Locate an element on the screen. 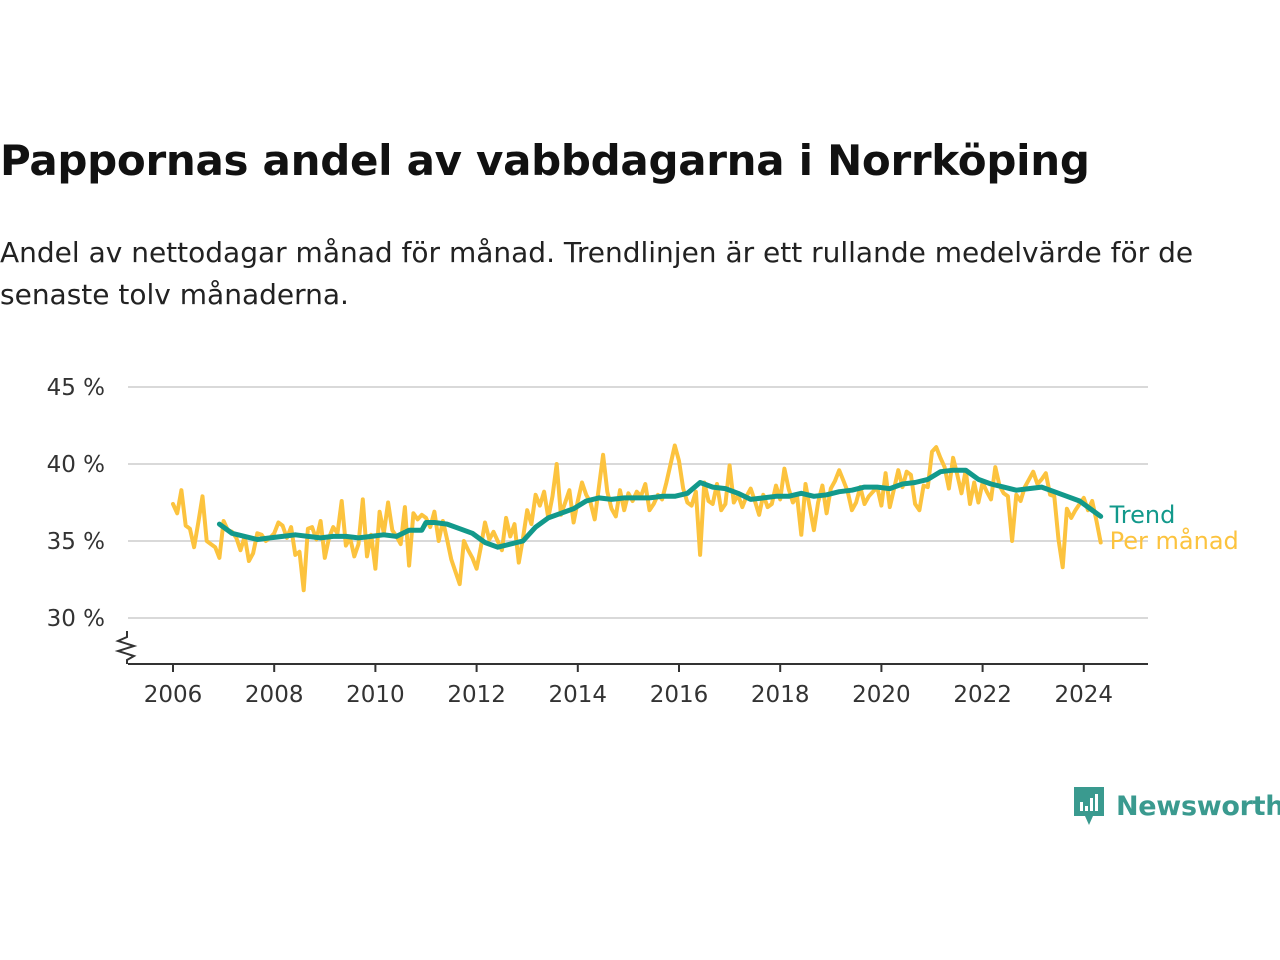  newsworthy-logo: Newsworthy is located at coordinates (1176, 806).